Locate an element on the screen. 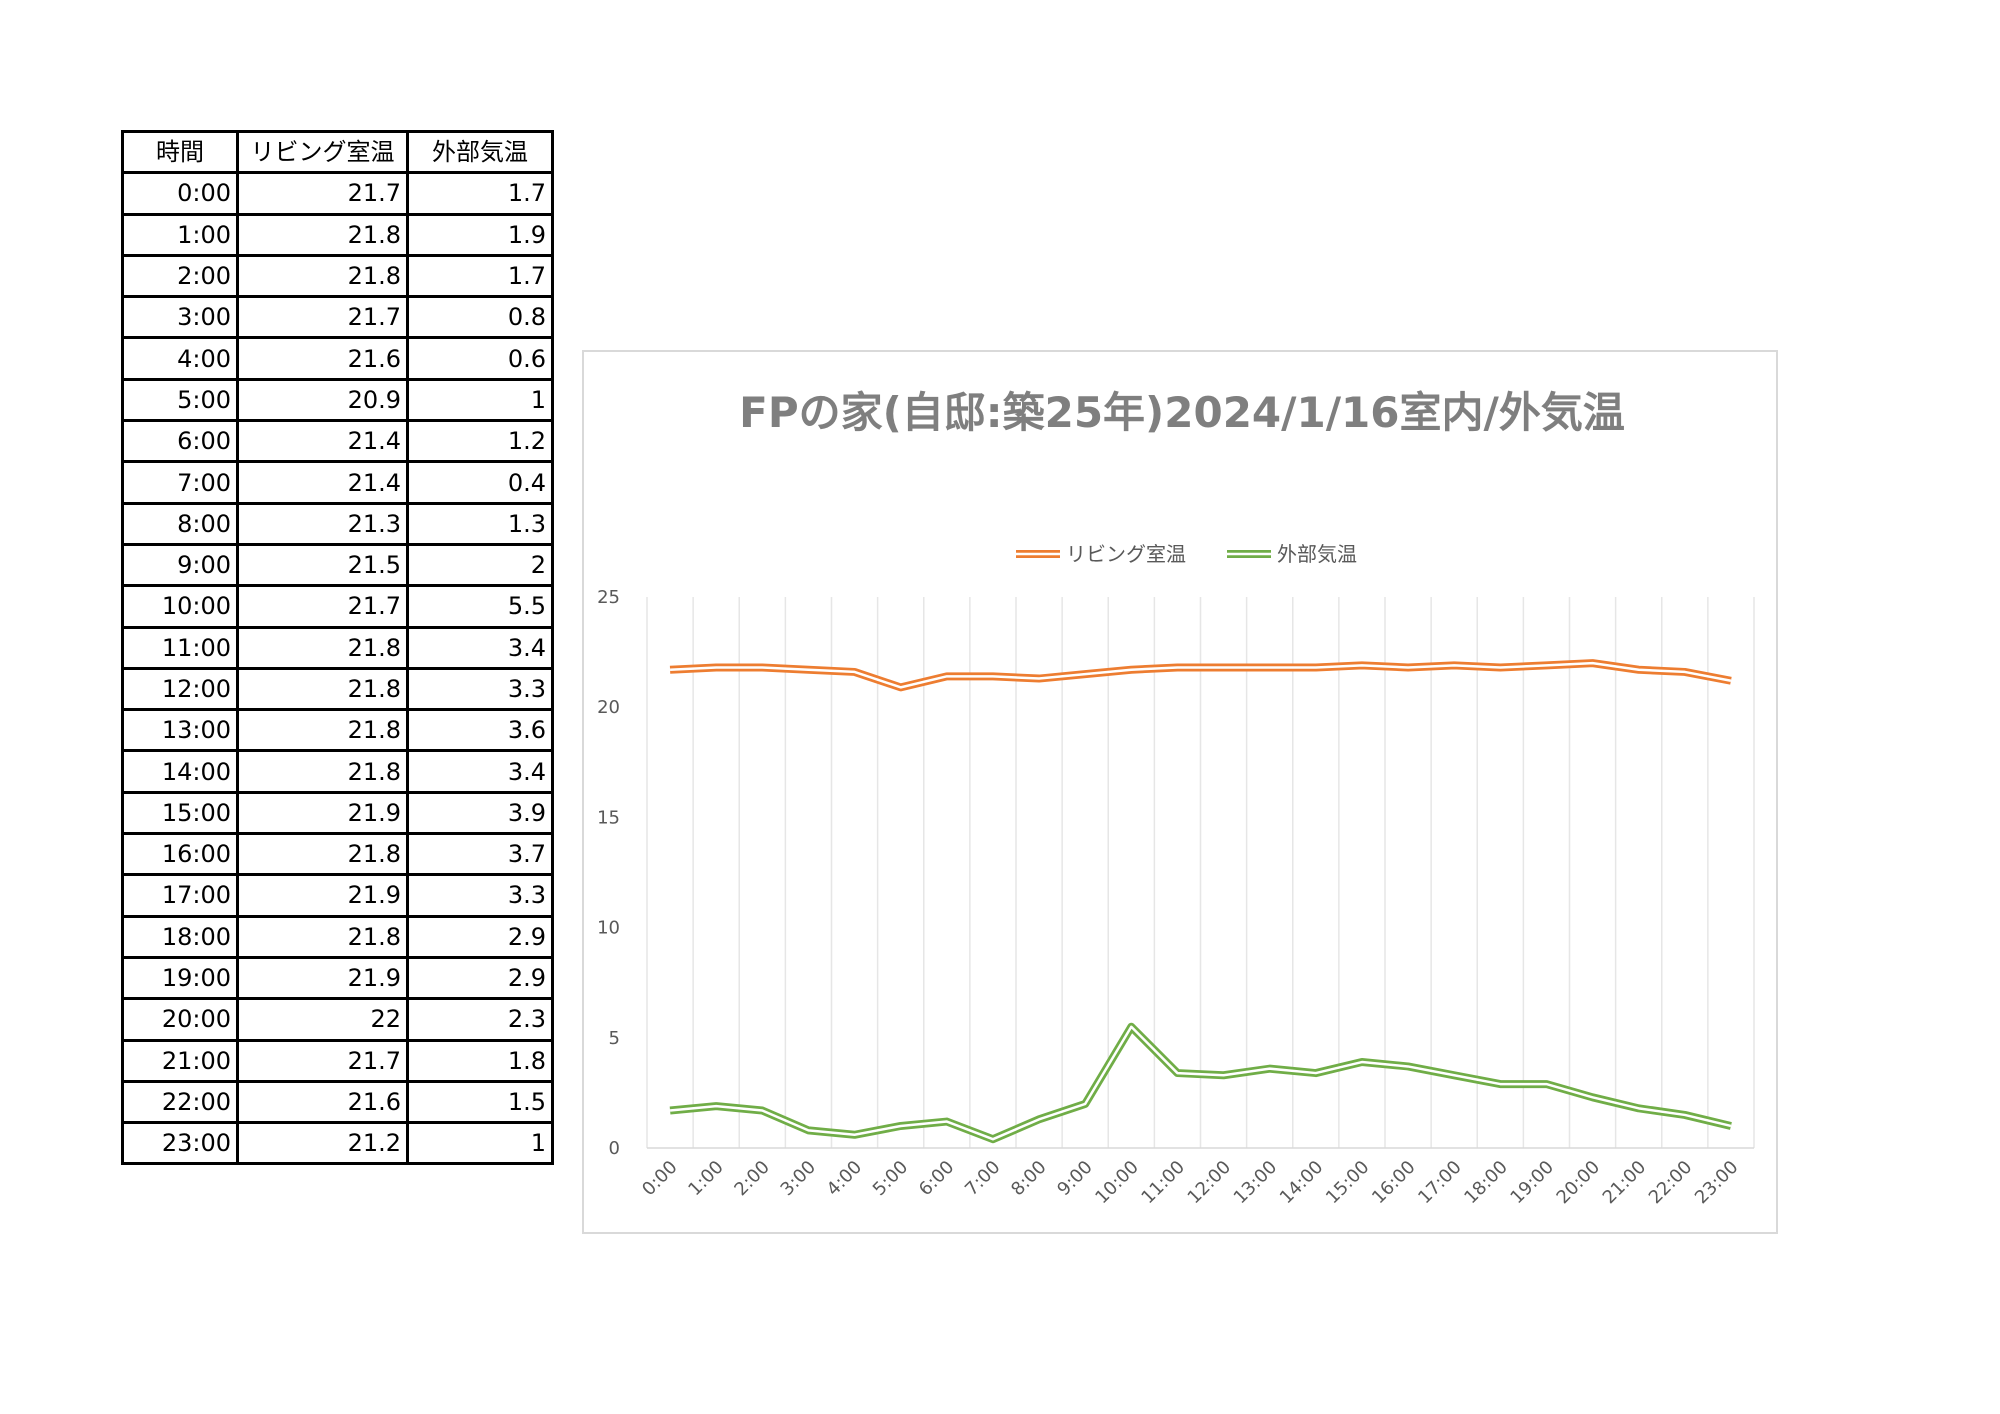  chart-legend: リビング室温 外部気温 is located at coordinates (1186, 554).